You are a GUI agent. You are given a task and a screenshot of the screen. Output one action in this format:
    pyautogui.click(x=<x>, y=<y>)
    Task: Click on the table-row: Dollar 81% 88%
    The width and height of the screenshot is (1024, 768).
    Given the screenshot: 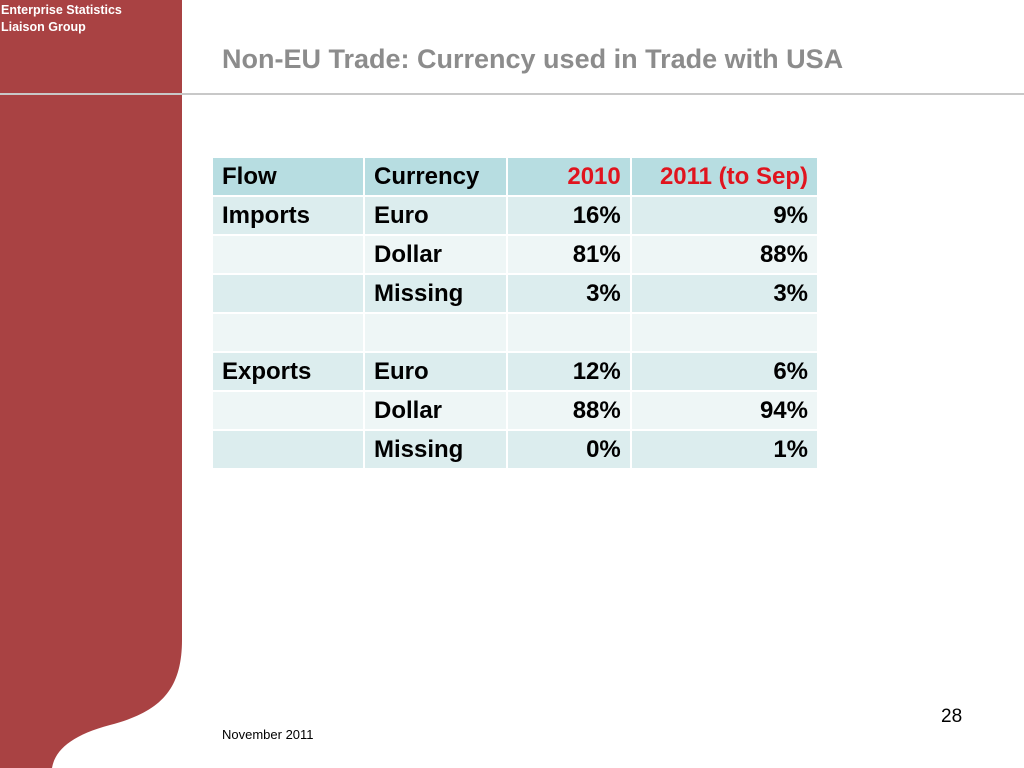 What is the action you would take?
    pyautogui.click(x=515, y=254)
    